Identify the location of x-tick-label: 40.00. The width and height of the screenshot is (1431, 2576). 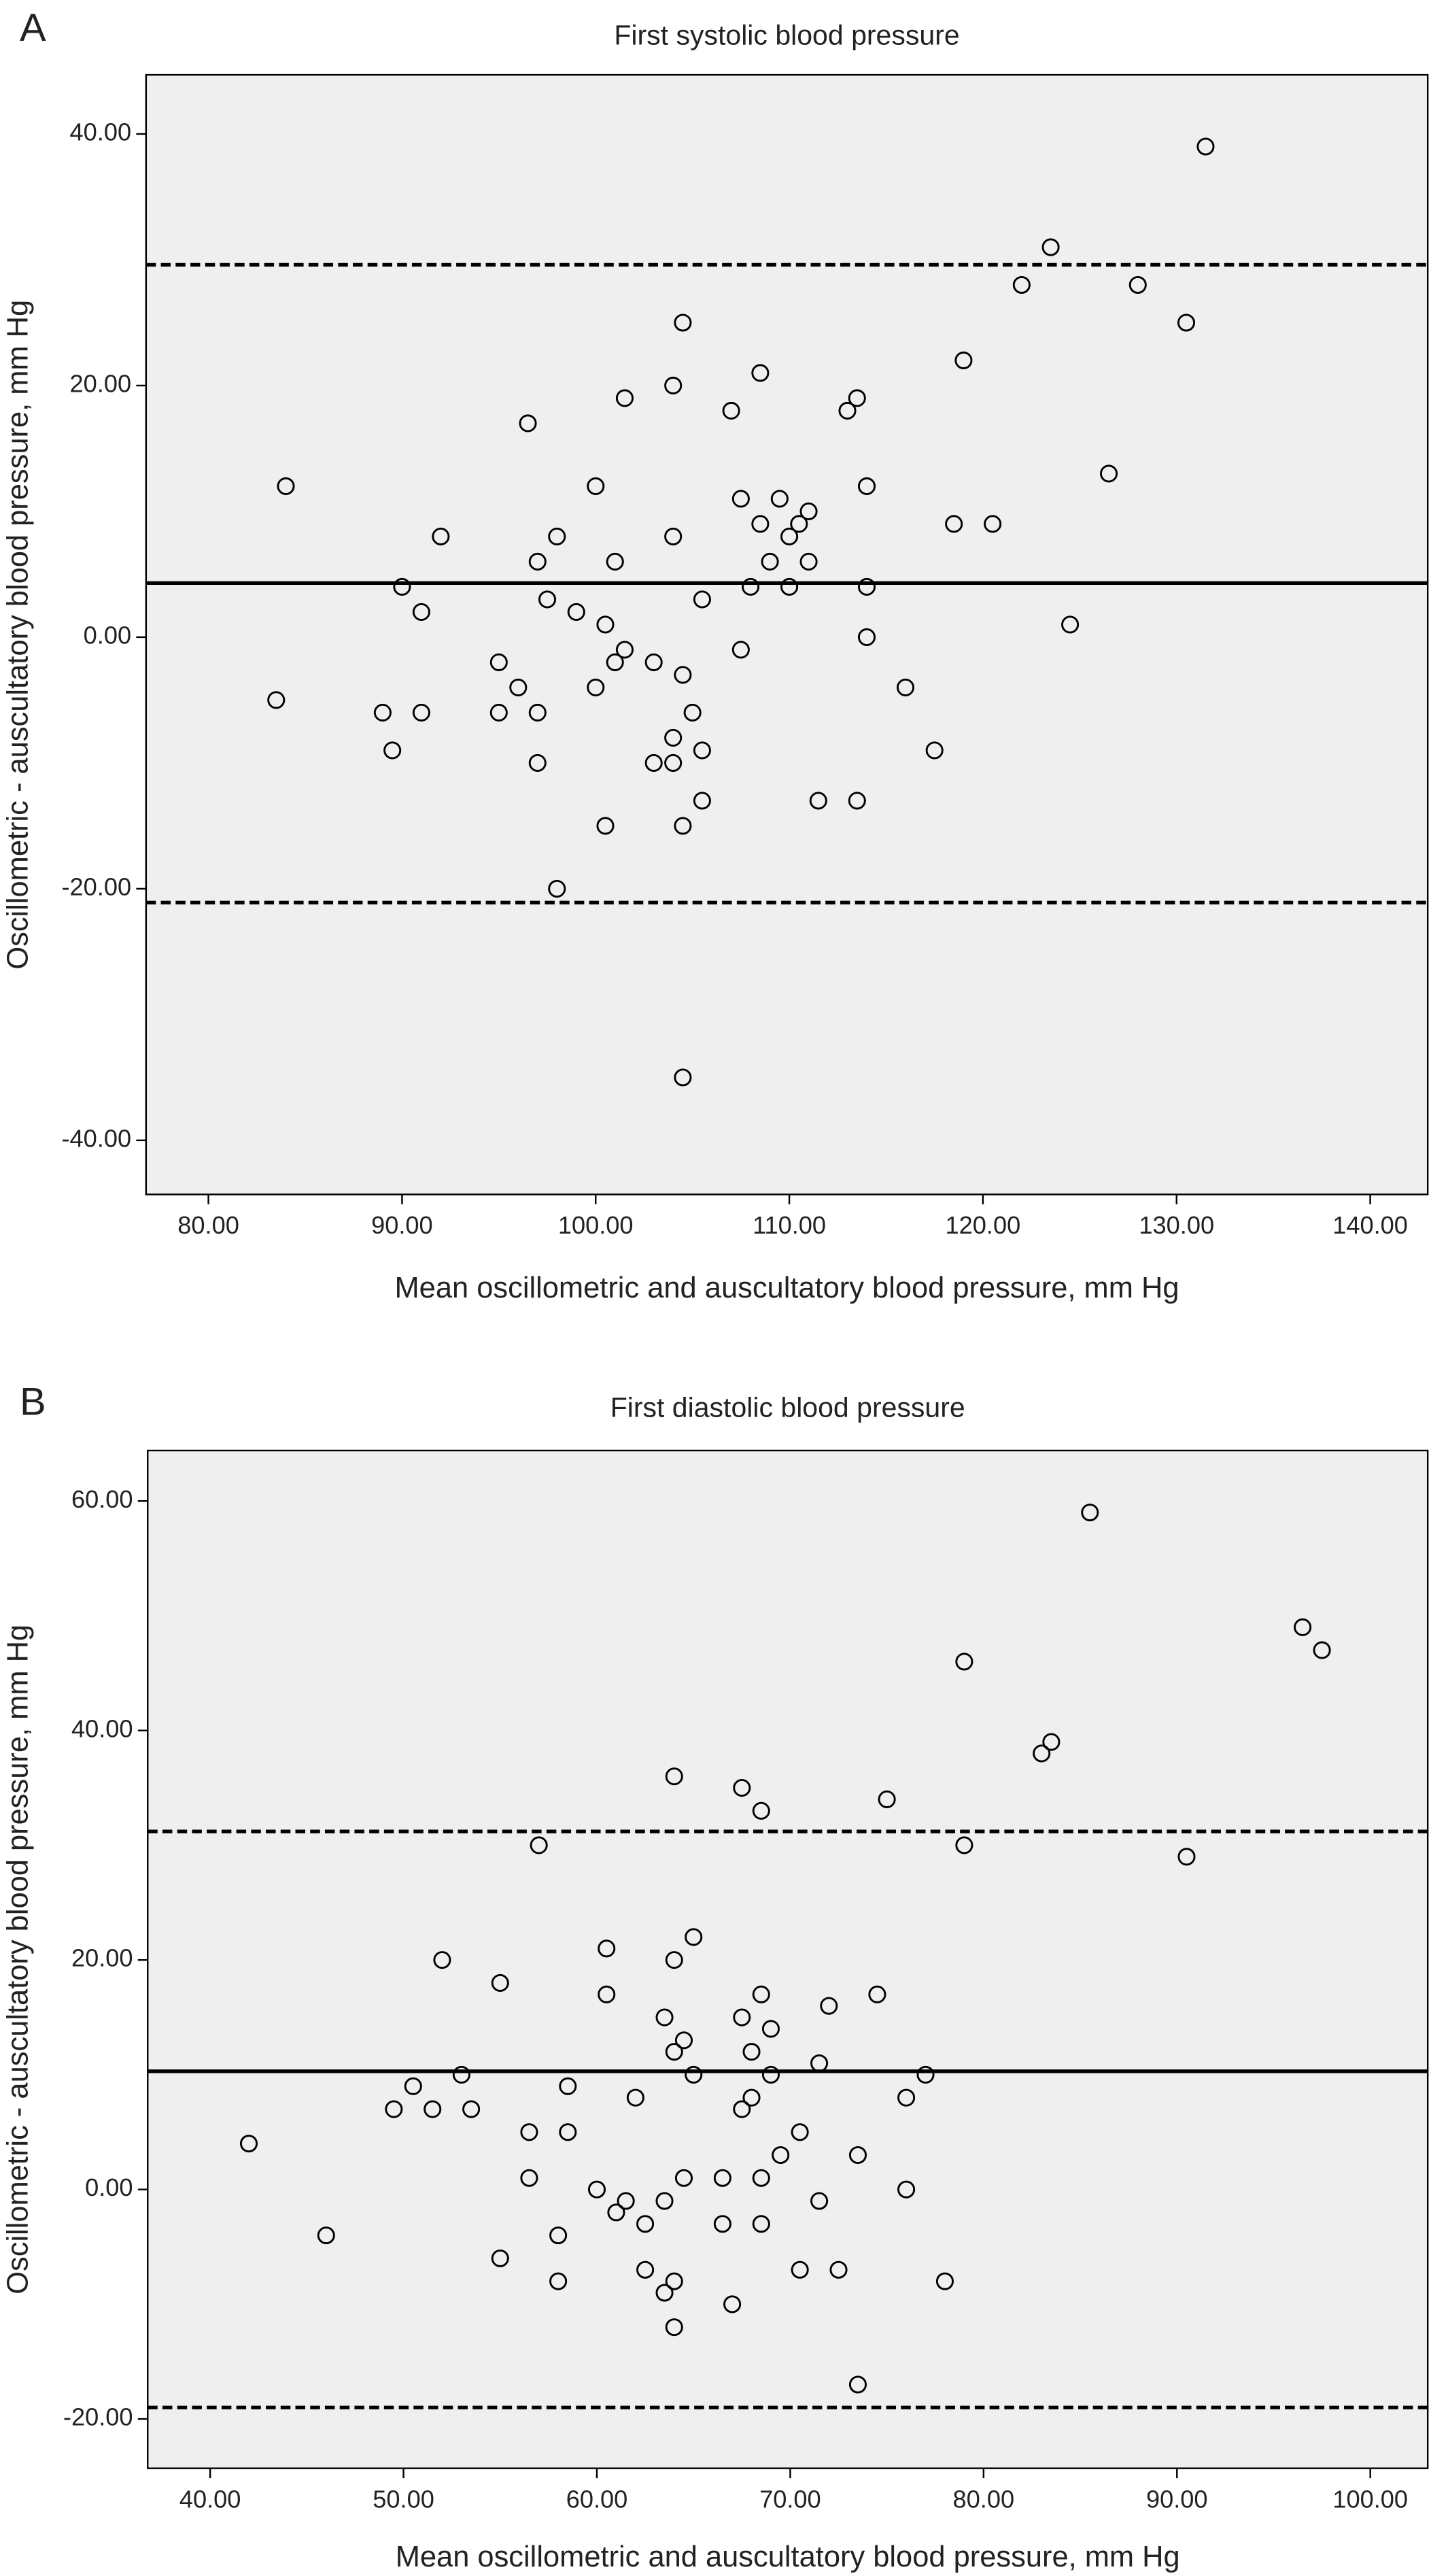
(210, 2499).